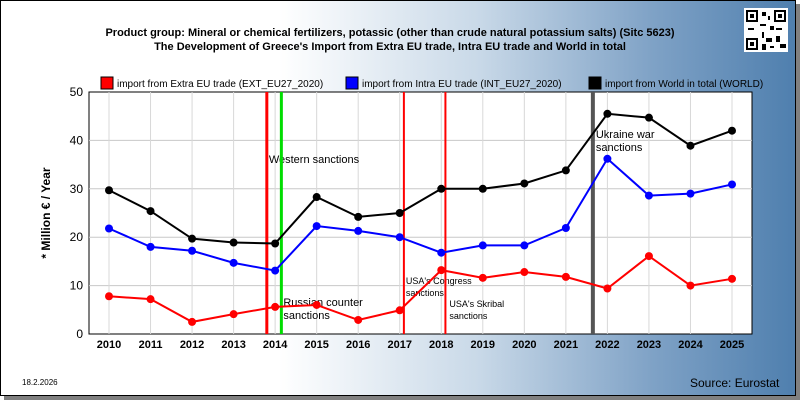 The height and width of the screenshot is (400, 800). Describe the element at coordinates (358, 345) in the screenshot. I see `x-tick-label: 2016` at that location.